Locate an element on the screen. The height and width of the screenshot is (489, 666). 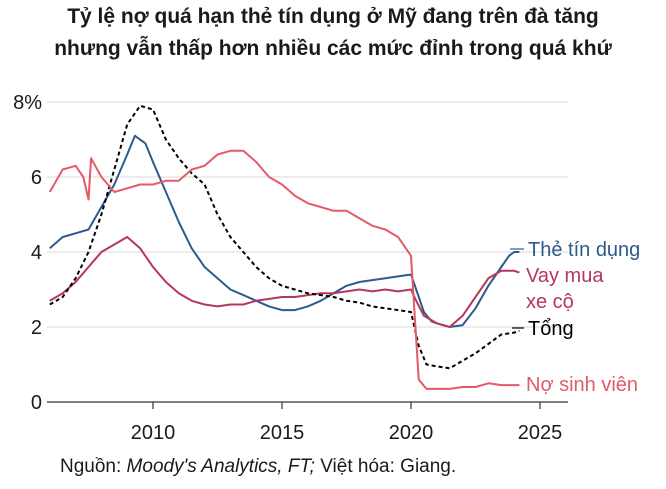
source-prefix: Nguồn: is located at coordinates (93, 466).